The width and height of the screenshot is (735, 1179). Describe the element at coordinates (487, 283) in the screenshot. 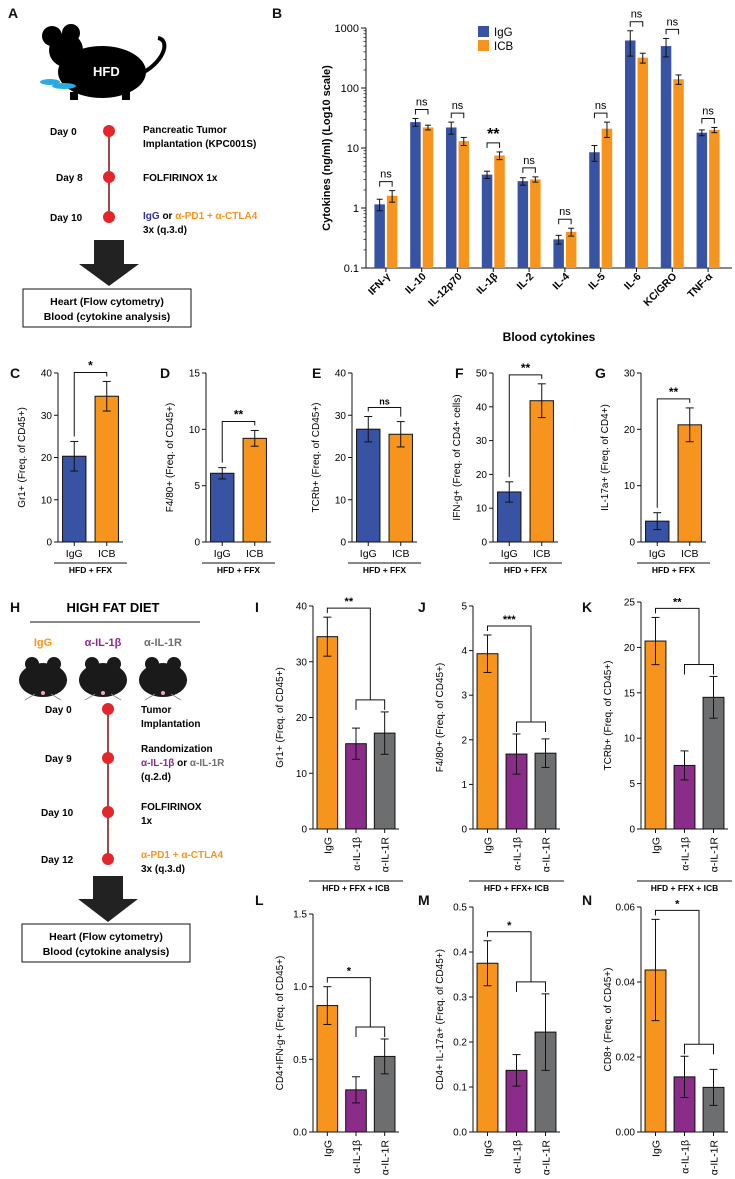

I see `x-tick-label: IL-1β` at that location.